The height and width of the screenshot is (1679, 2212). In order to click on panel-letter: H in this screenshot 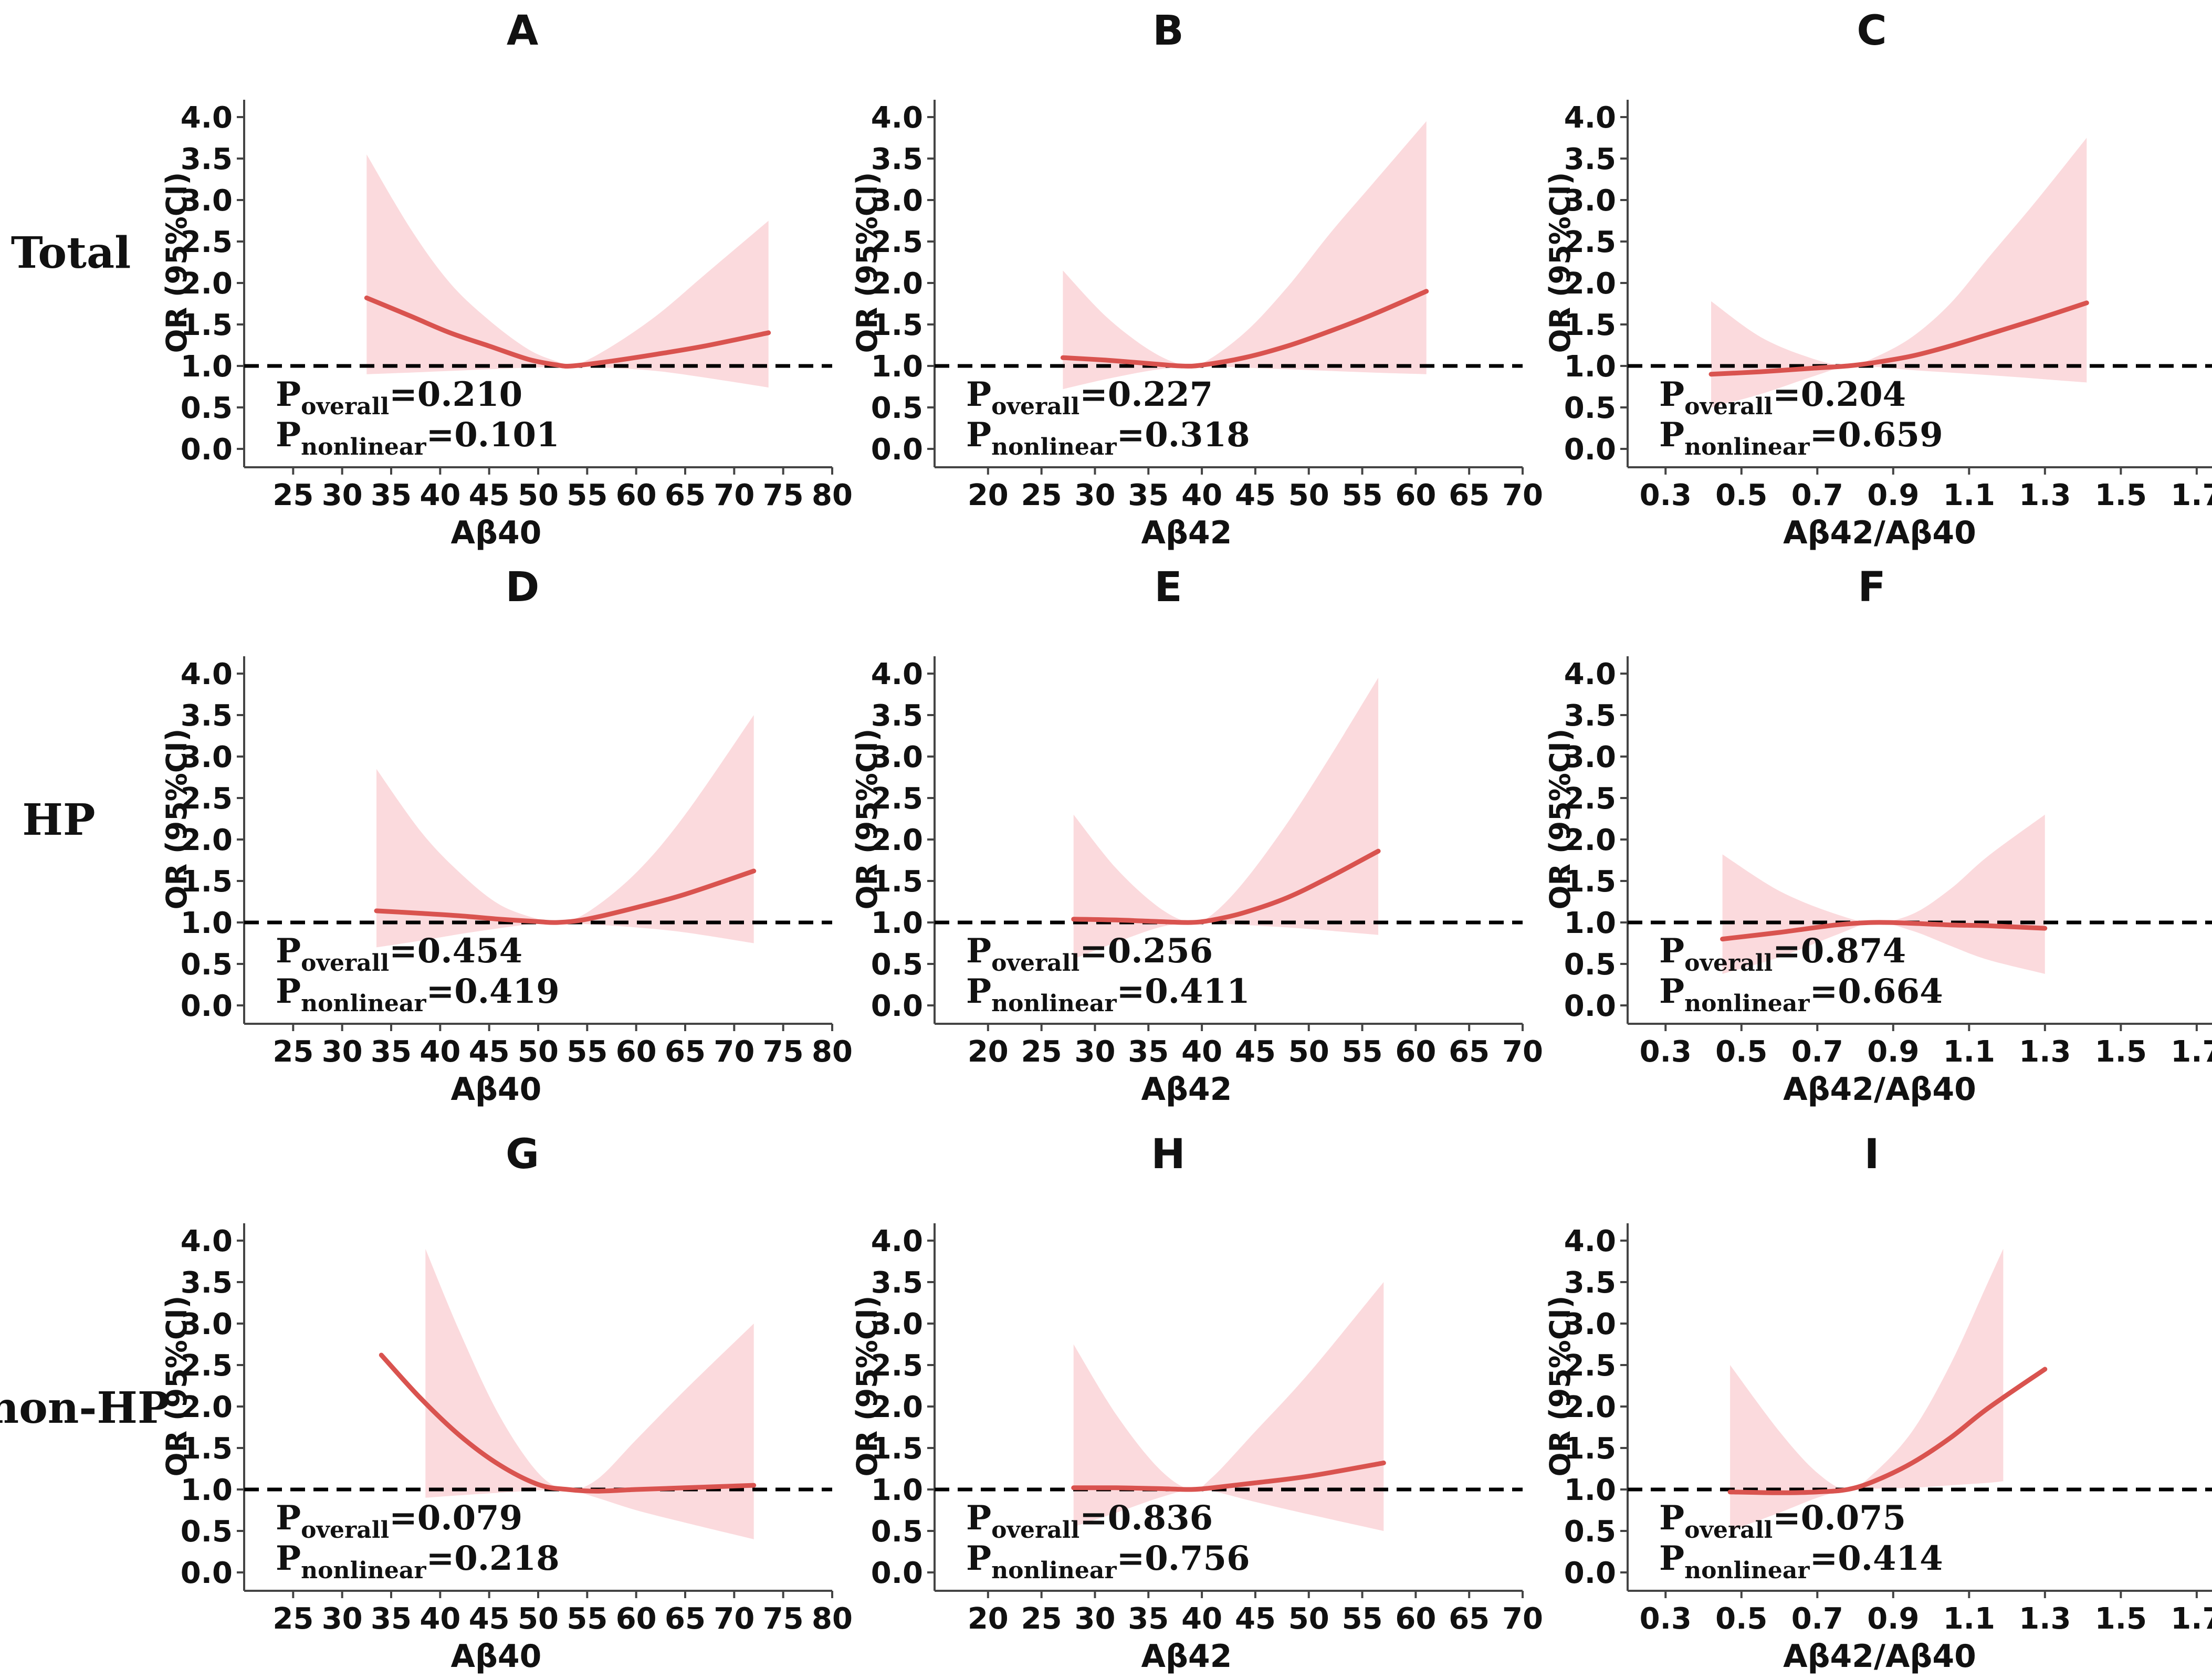, I will do `click(1168, 1154)`.